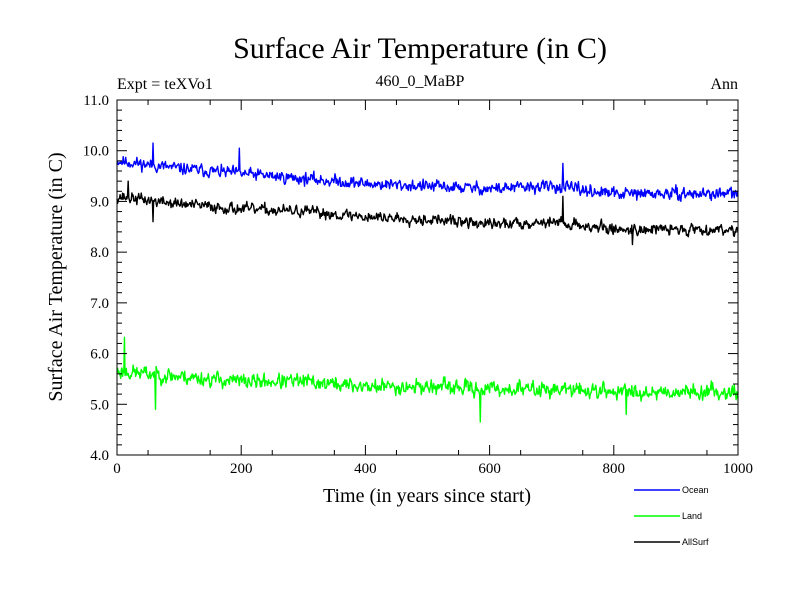  What do you see at coordinates (99, 405) in the screenshot?
I see `y-tick-label: 5.0` at bounding box center [99, 405].